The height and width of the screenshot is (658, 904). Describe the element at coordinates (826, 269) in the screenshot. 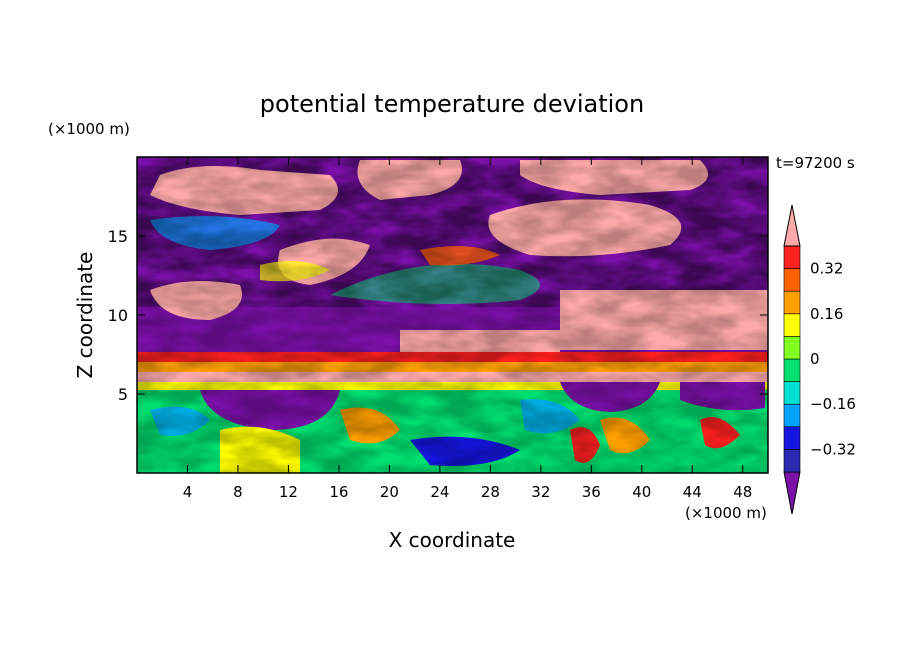

I see `colorbar-label: 0.32` at that location.